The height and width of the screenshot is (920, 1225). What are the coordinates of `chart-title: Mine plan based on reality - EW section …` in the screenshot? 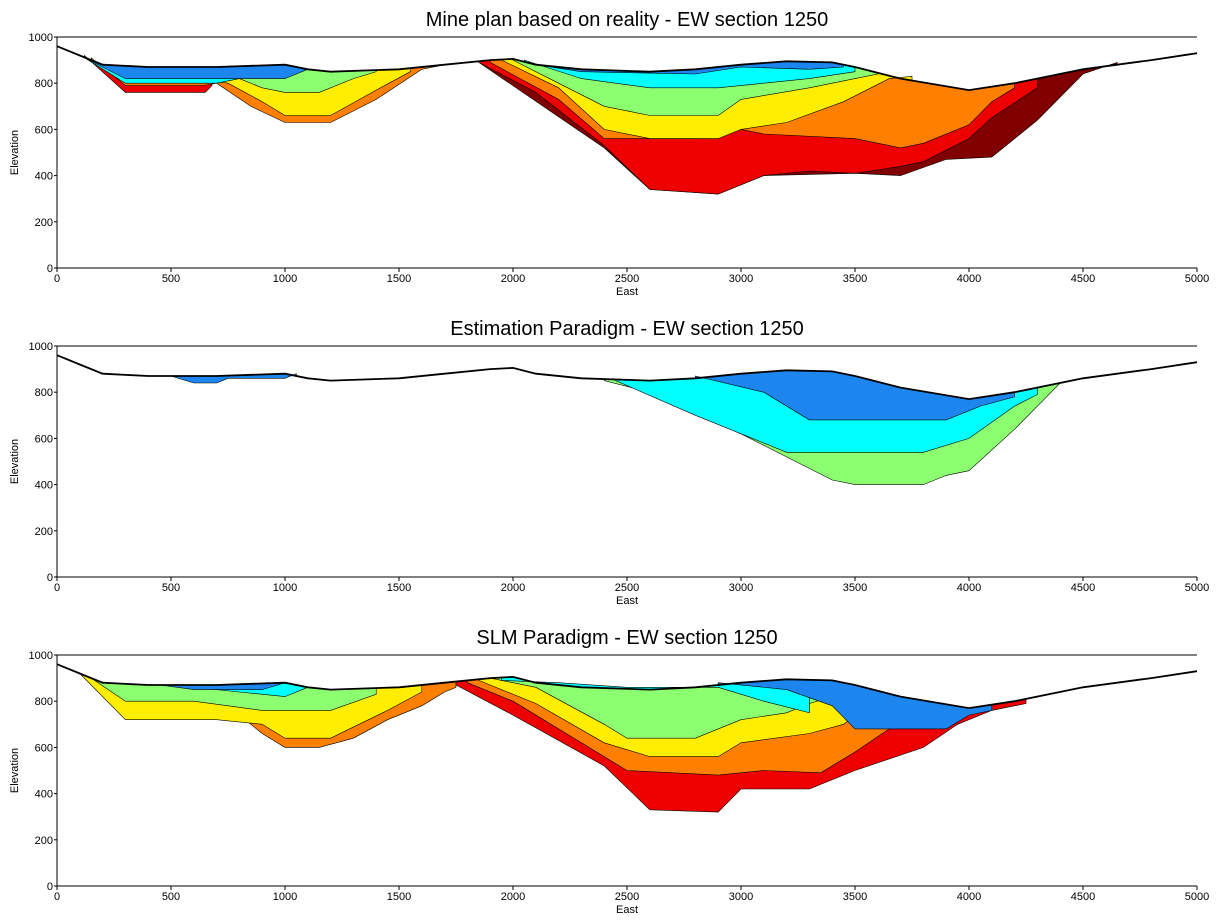 It's located at (627, 20).